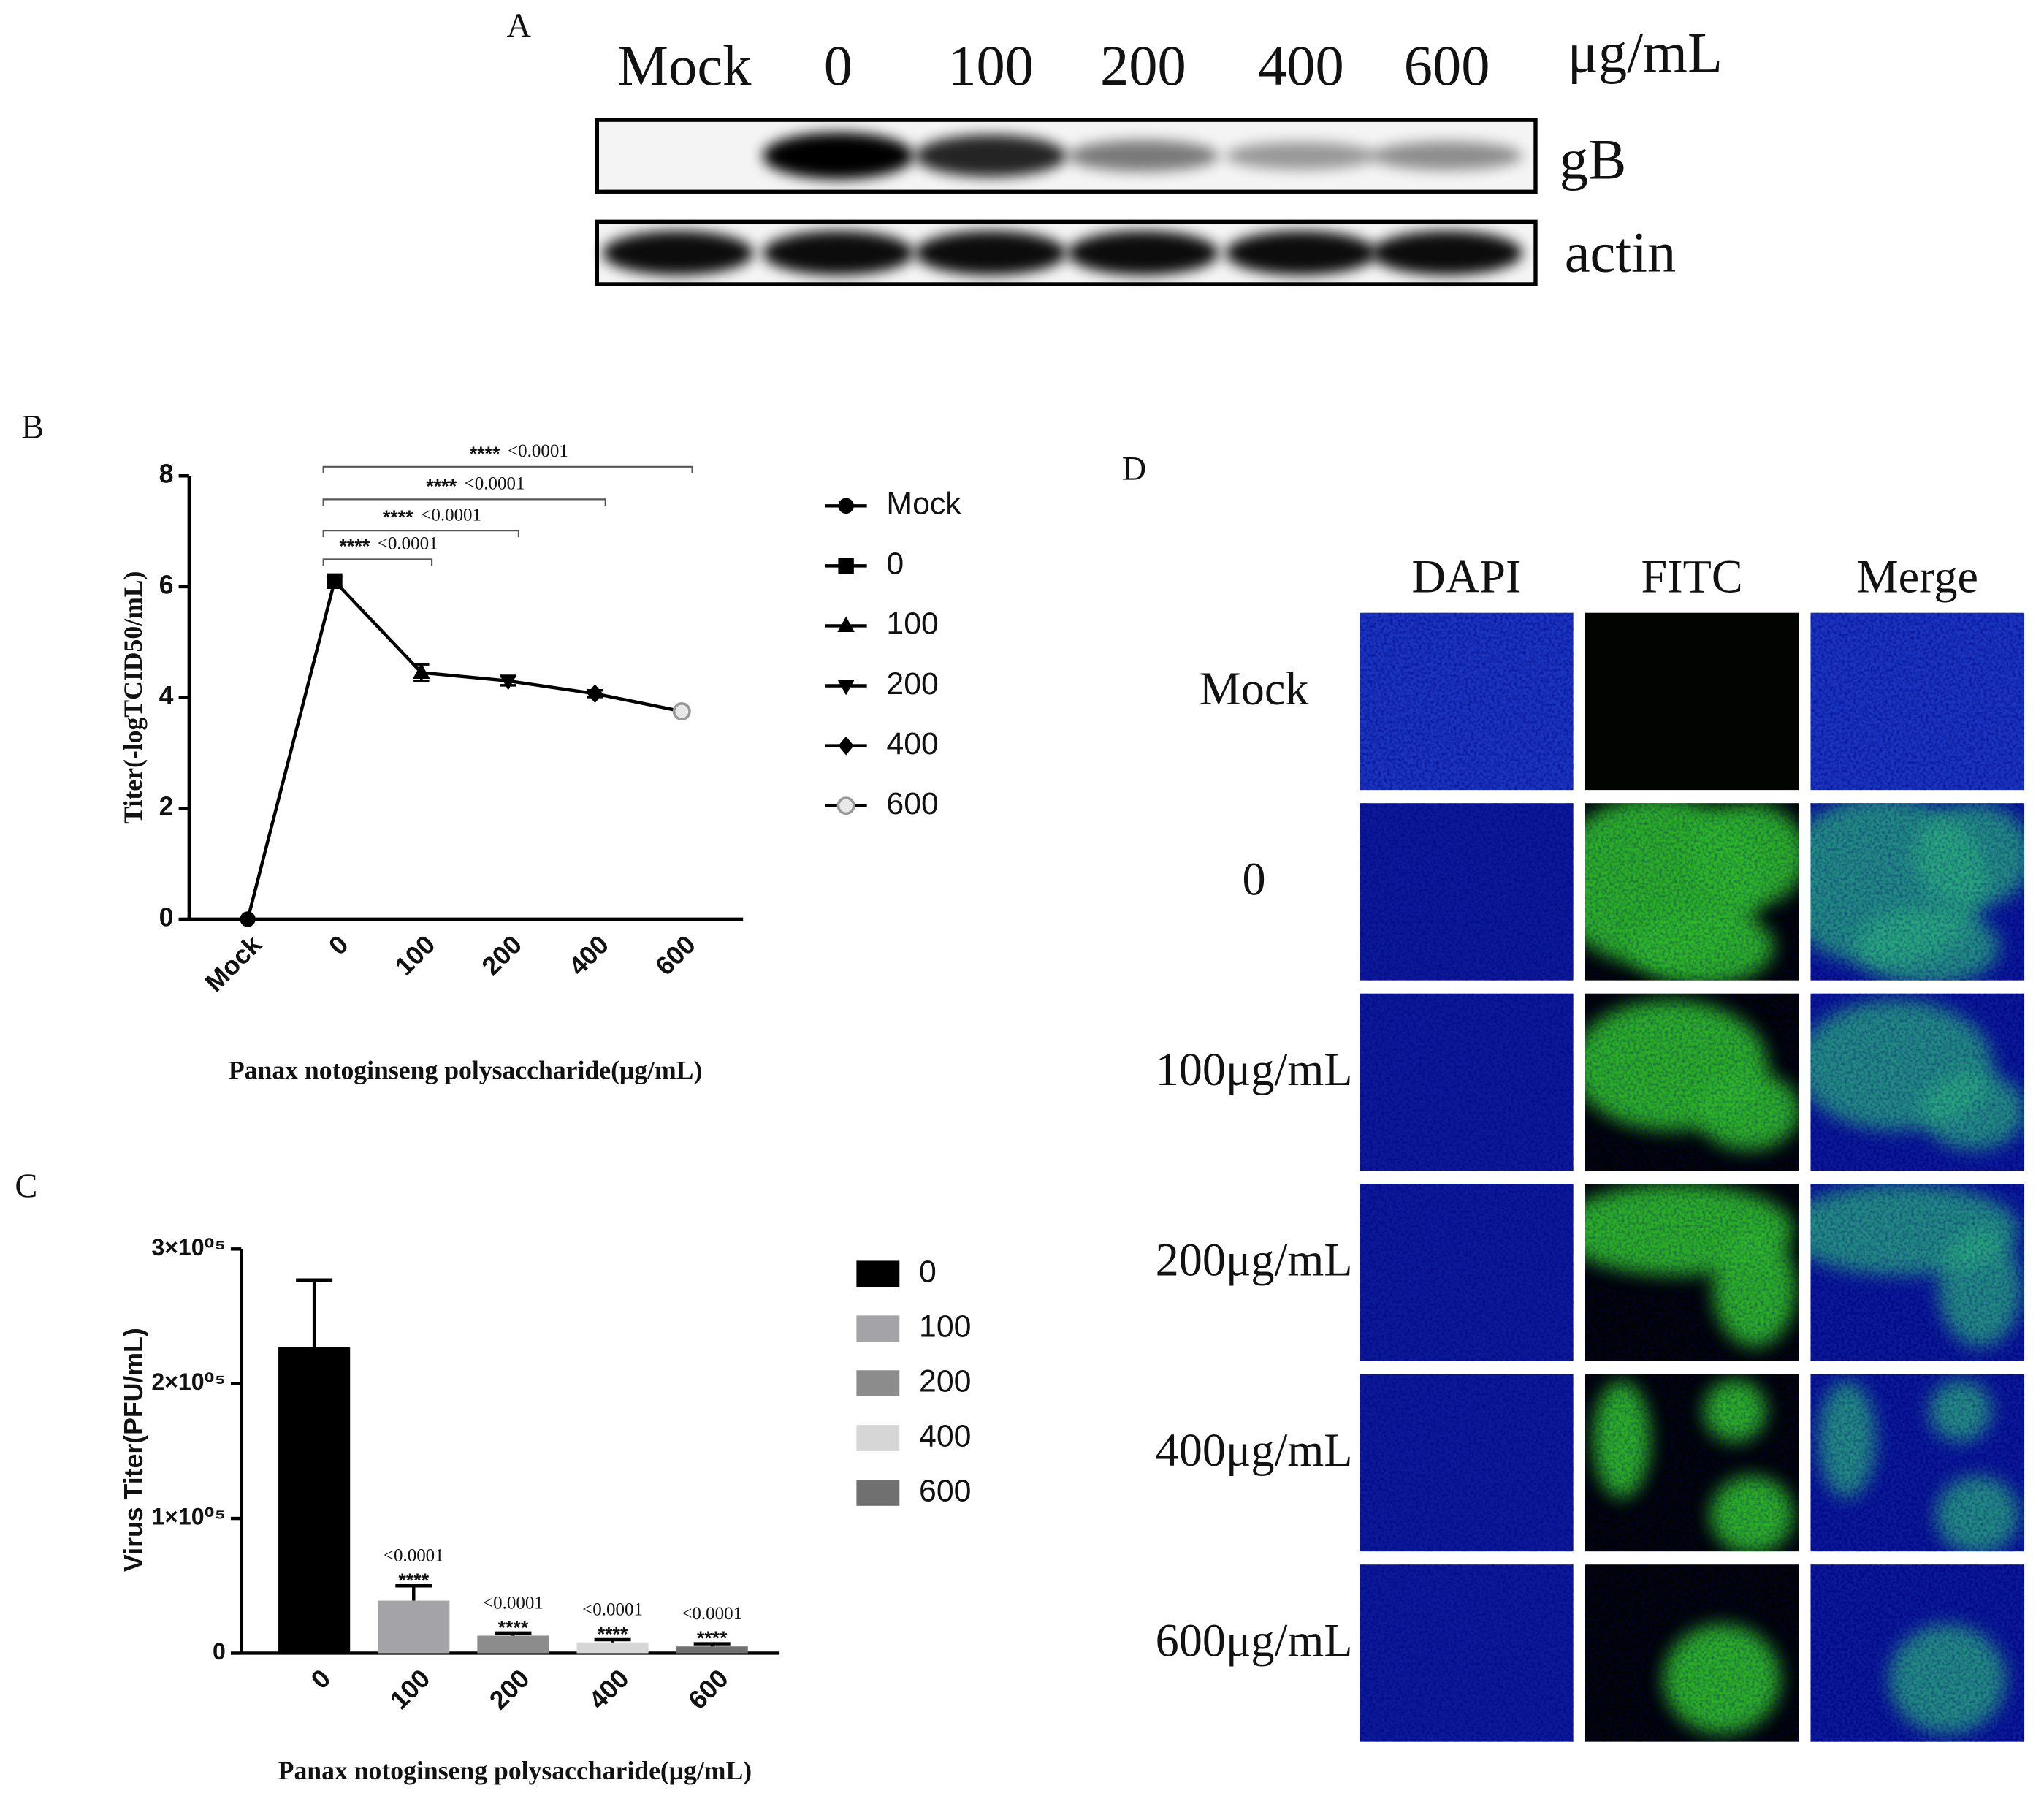  I want to click on panel-label: C, so click(26, 1186).